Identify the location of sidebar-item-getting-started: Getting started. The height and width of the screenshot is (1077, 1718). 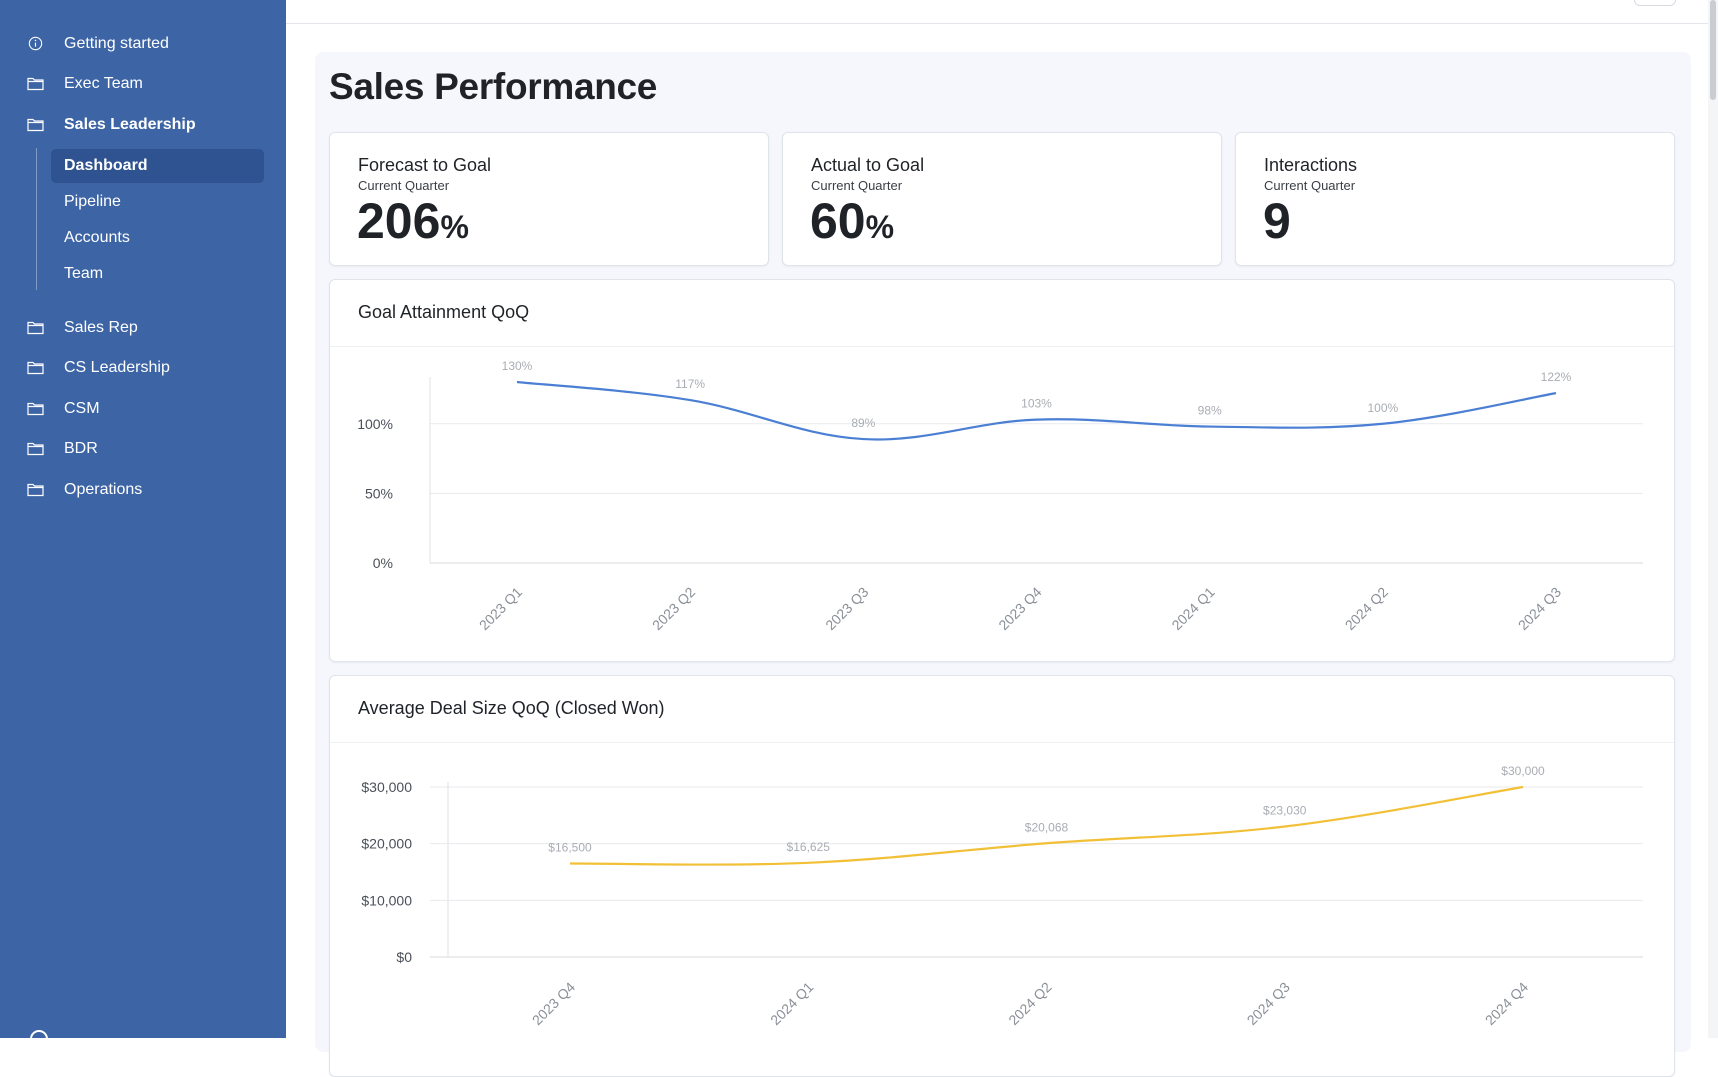
(143, 44).